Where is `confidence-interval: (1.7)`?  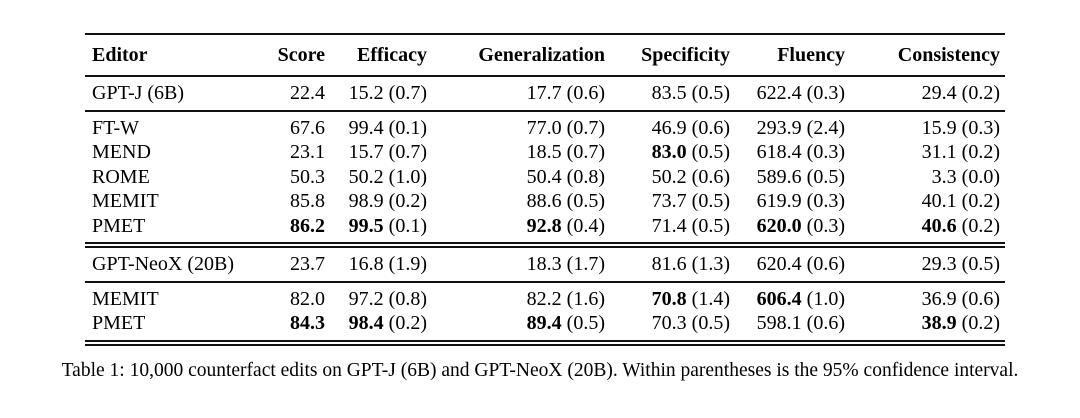 confidence-interval: (1.7) is located at coordinates (583, 264).